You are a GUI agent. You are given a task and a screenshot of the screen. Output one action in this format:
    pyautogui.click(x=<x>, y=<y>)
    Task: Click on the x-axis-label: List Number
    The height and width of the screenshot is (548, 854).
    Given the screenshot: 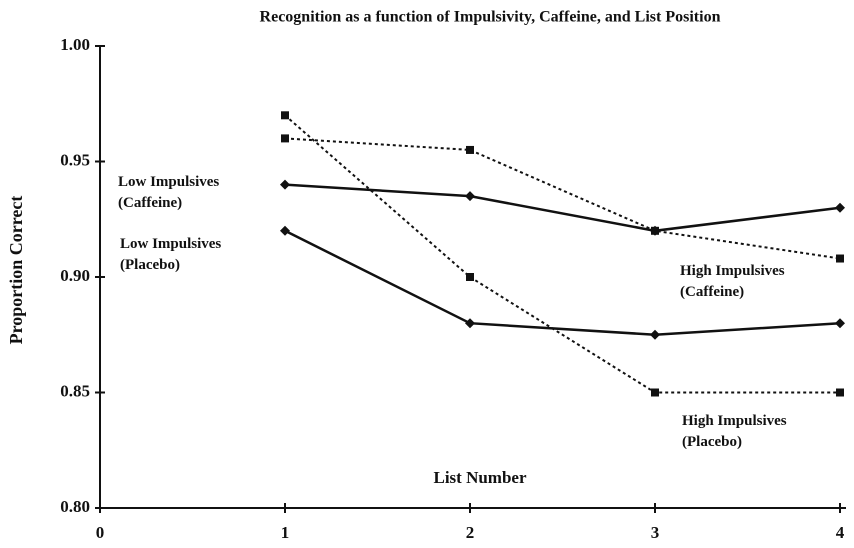 What is the action you would take?
    pyautogui.click(x=479, y=477)
    